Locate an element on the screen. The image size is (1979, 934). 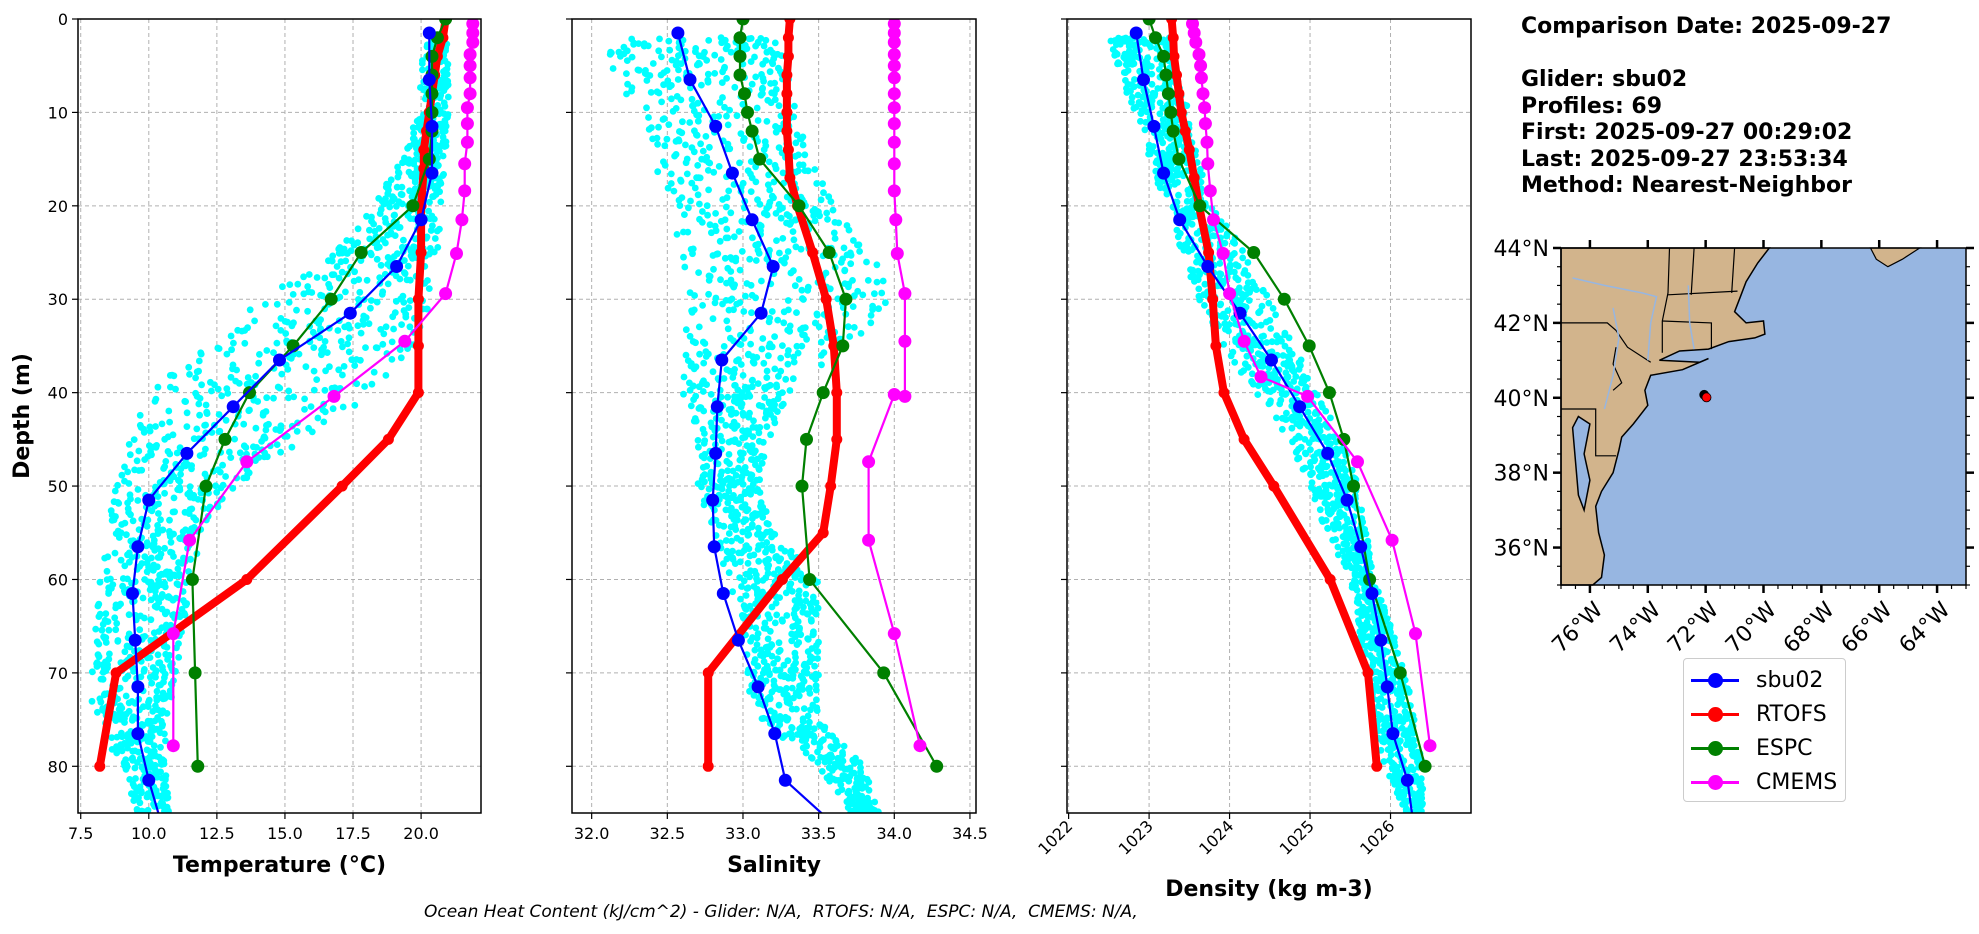
series-rtofs is located at coordinates (772, 395).